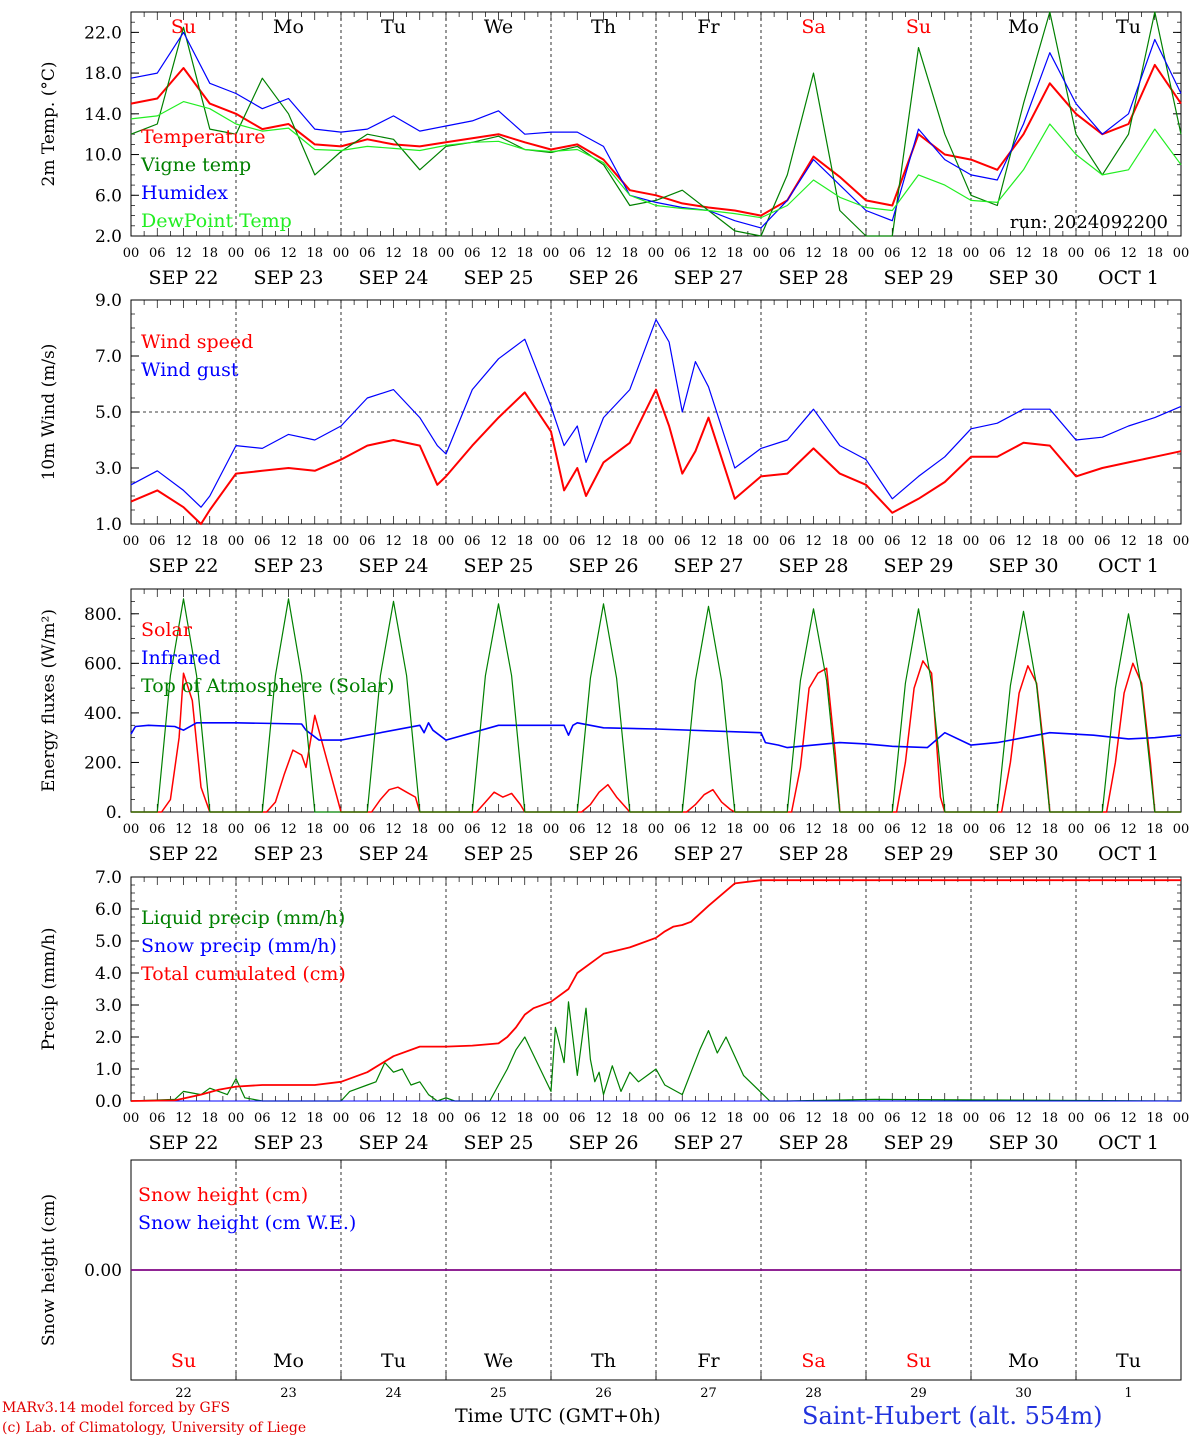  Describe the element at coordinates (289, 1143) in the screenshot. I see `date-label: SEP 23` at that location.